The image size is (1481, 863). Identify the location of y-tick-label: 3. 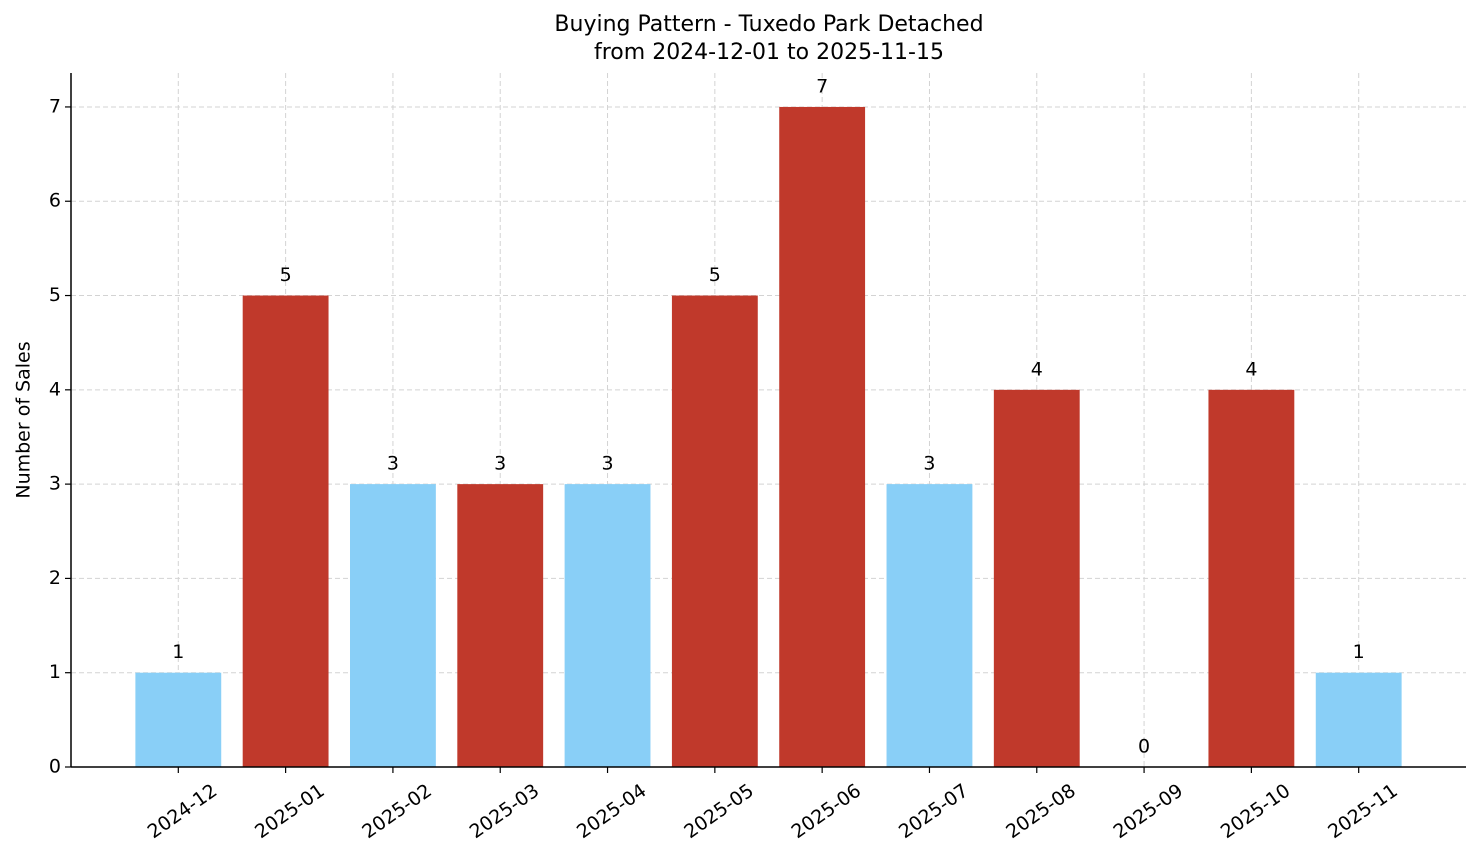
(55, 484).